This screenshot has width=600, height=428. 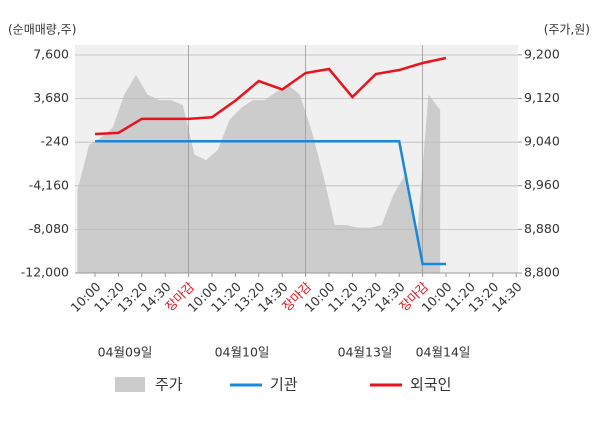 What do you see at coordinates (55, 141) in the screenshot?
I see `y-tick-label: -240` at bounding box center [55, 141].